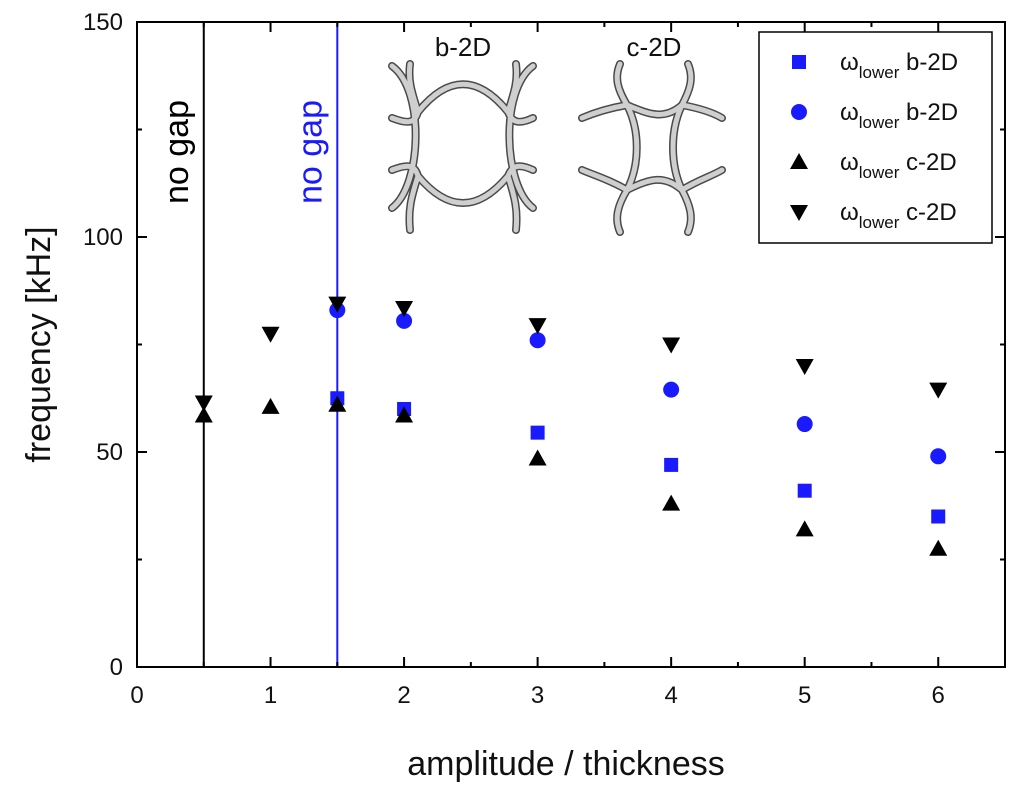 This screenshot has height=789, width=1024. I want to click on c-2d-lattice-icon, so click(652, 148).